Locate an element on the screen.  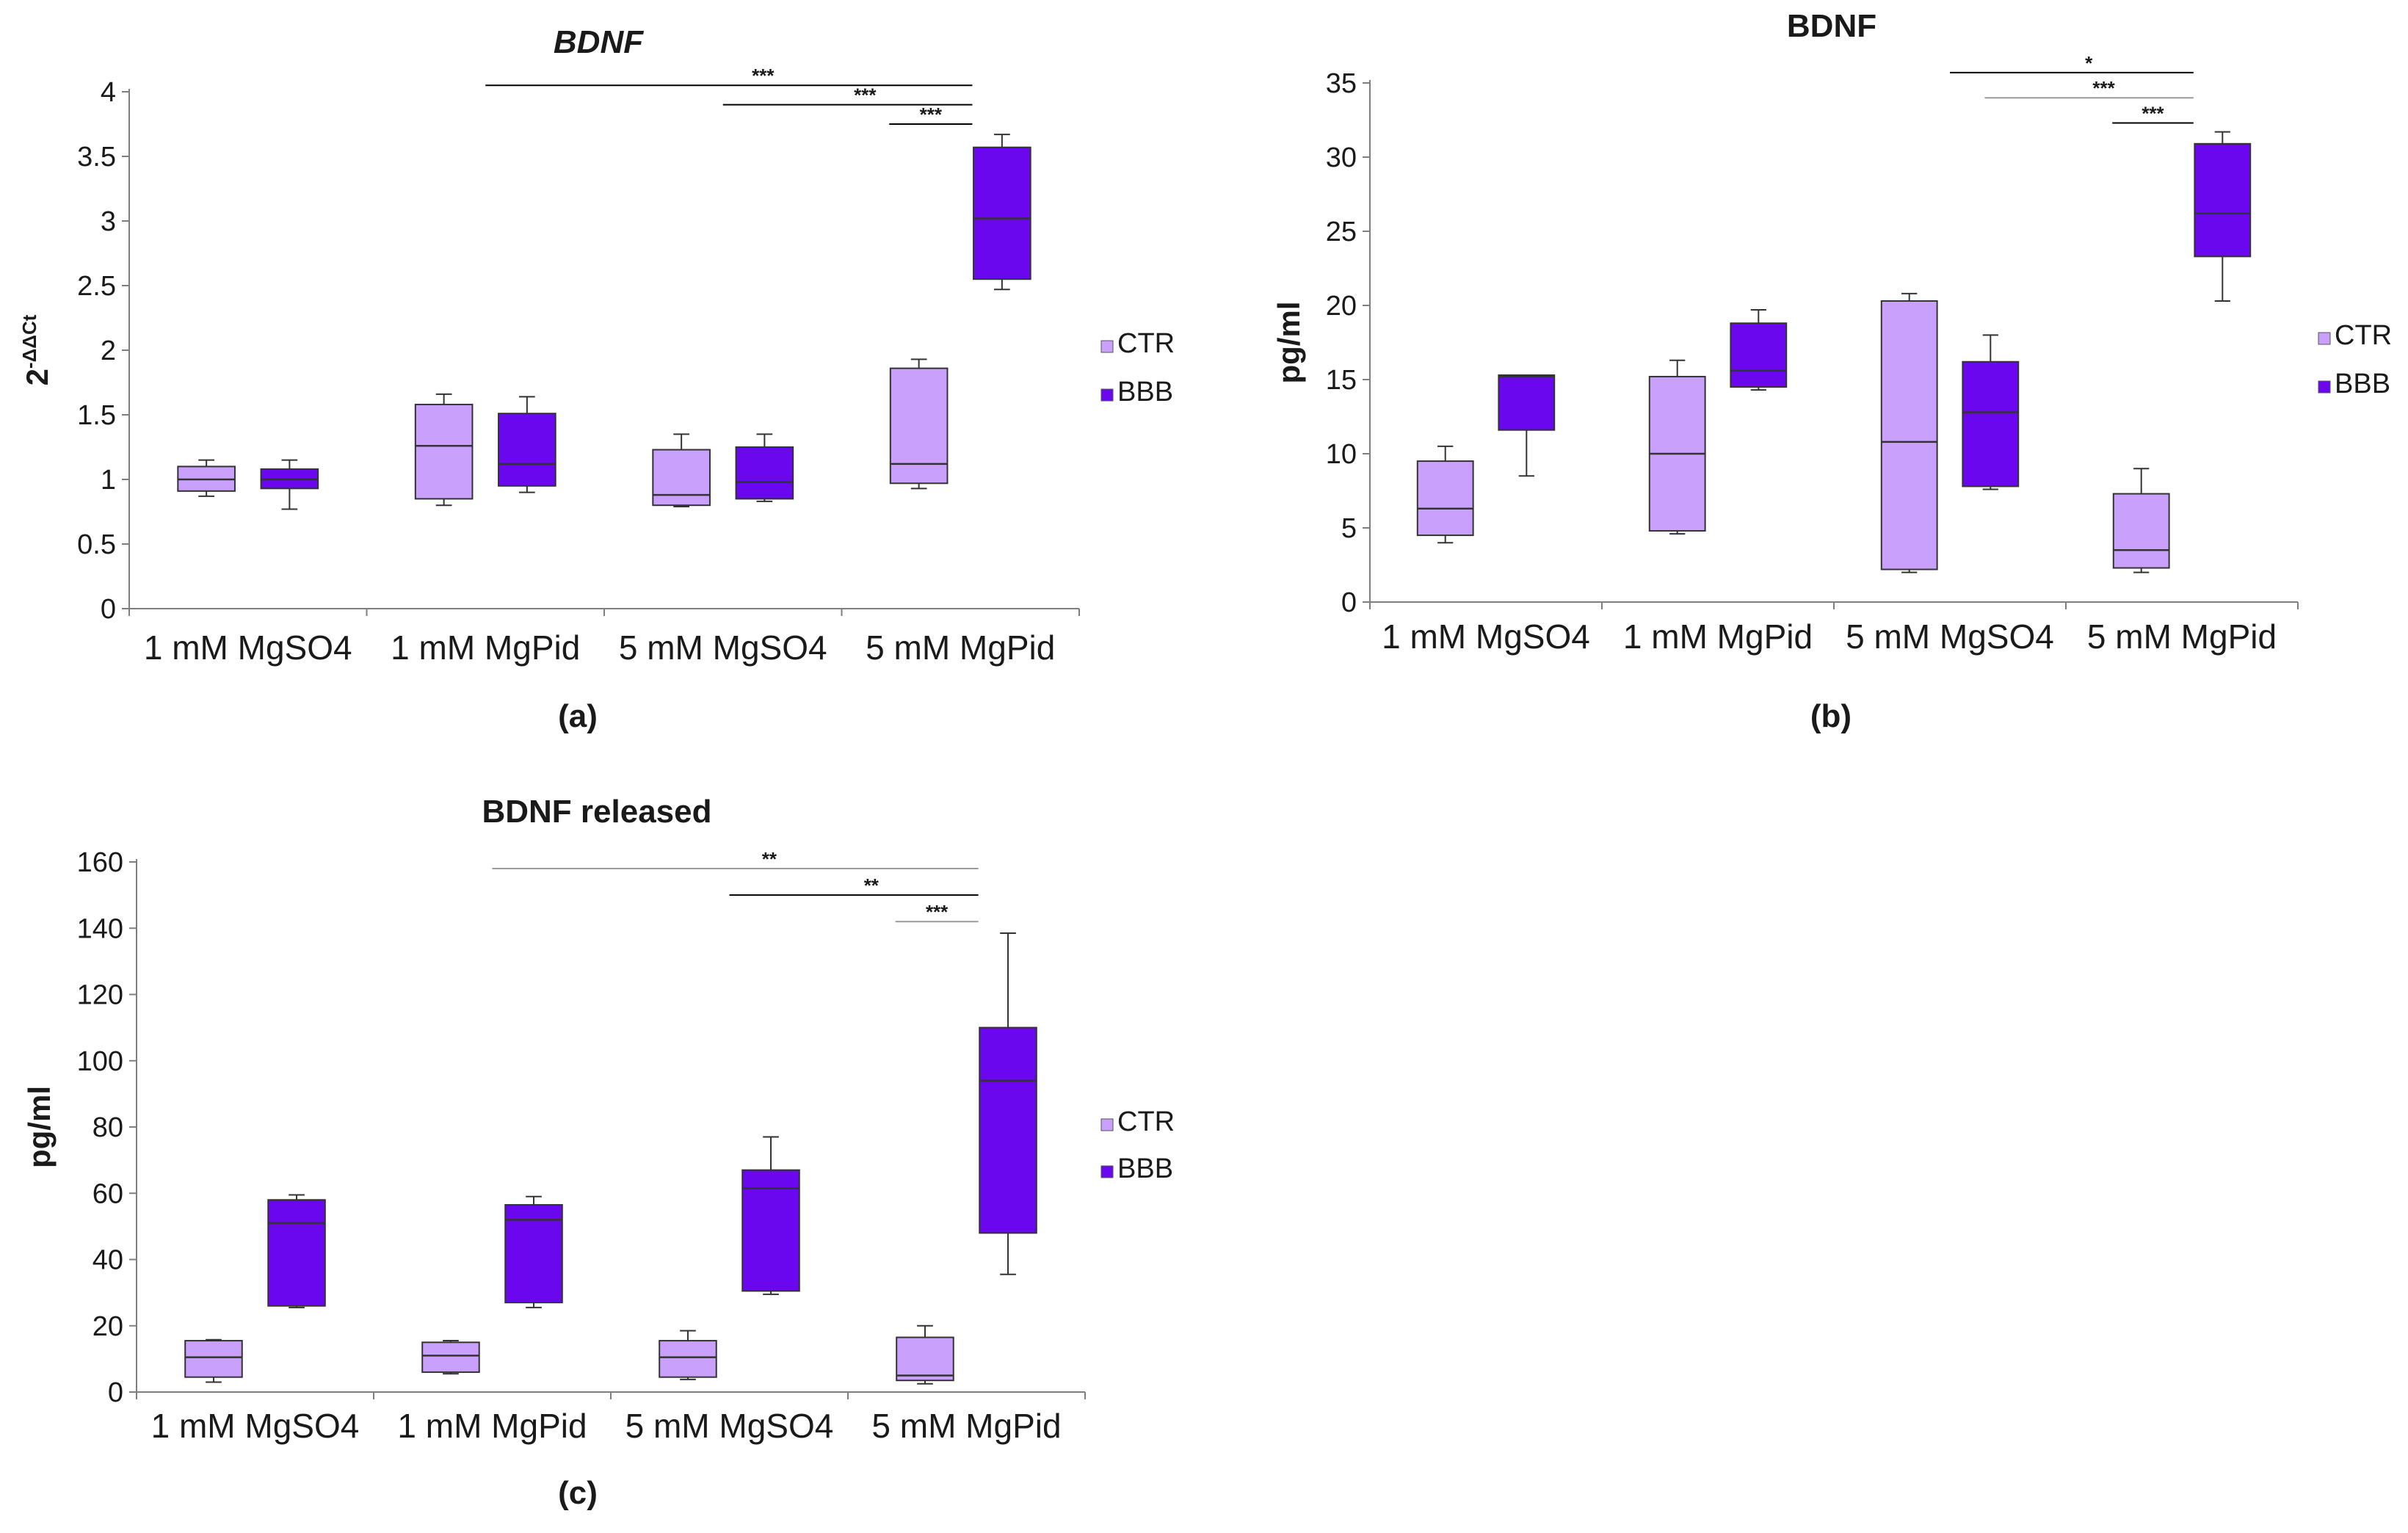
y-tick-label: 35 is located at coordinates (1341, 83).